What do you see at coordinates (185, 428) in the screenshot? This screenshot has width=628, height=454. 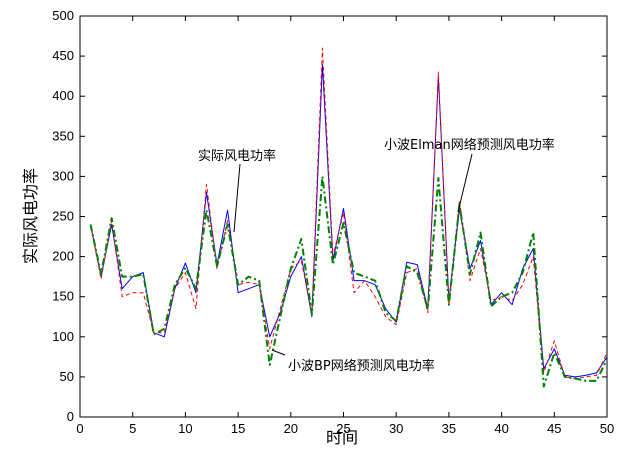 I see `x-tick-label: 10` at bounding box center [185, 428].